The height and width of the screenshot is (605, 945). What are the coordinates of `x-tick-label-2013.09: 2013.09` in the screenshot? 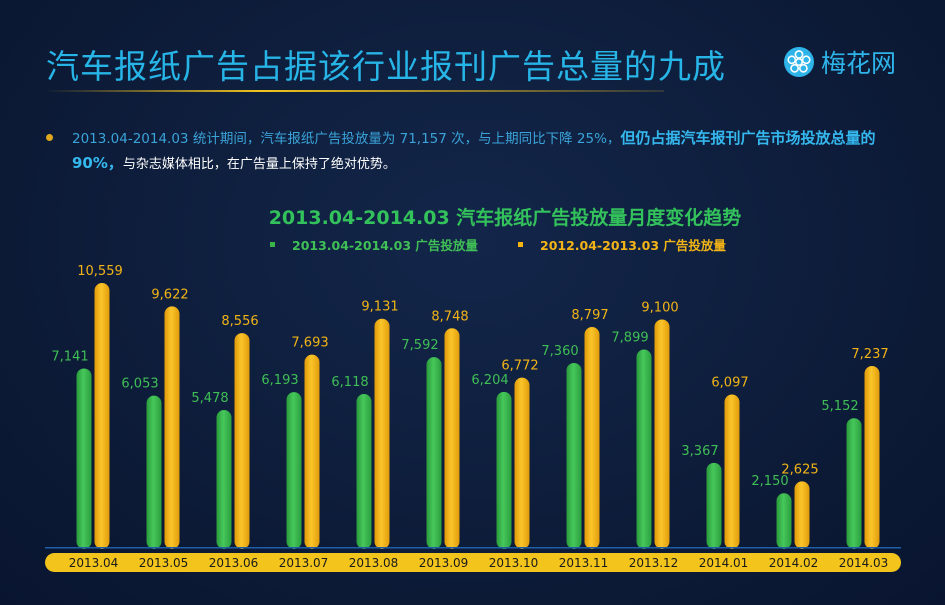 It's located at (444, 563).